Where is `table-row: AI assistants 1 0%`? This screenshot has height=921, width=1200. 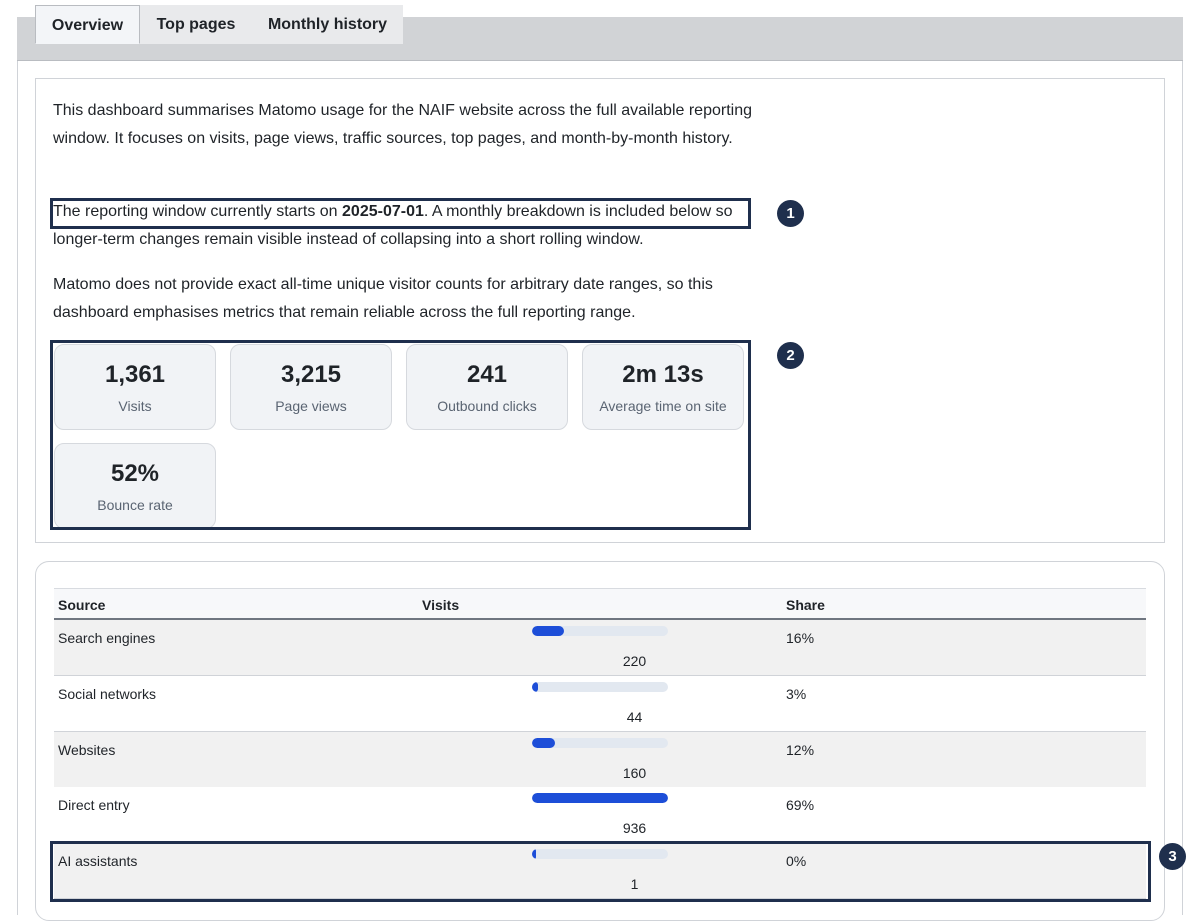 table-row: AI assistants 1 0% is located at coordinates (600, 871).